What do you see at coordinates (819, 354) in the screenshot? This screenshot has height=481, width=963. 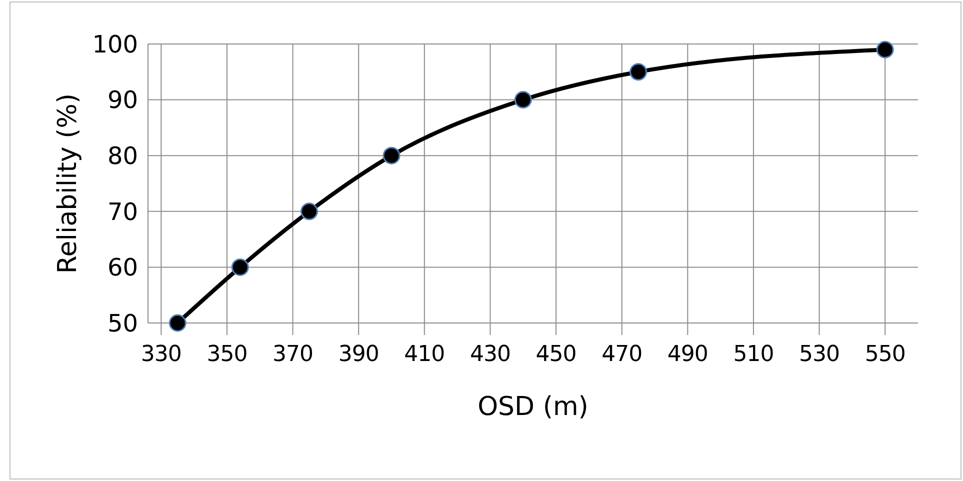 I see `x-tick-label: 530` at bounding box center [819, 354].